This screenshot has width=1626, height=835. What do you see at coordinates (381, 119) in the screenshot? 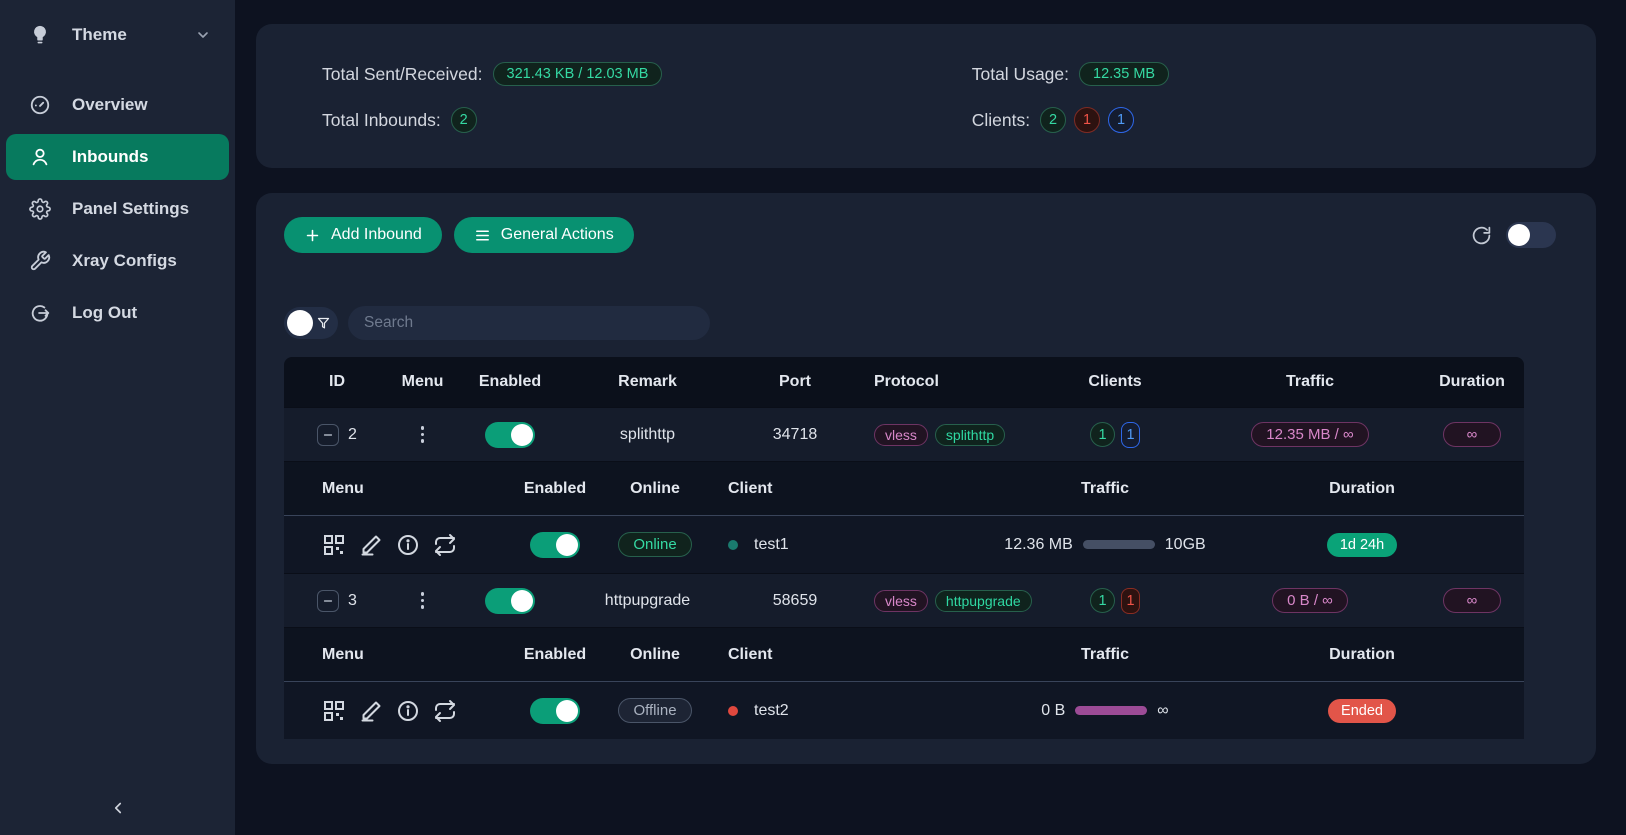
I see `stat-label: Total Inbounds:` at bounding box center [381, 119].